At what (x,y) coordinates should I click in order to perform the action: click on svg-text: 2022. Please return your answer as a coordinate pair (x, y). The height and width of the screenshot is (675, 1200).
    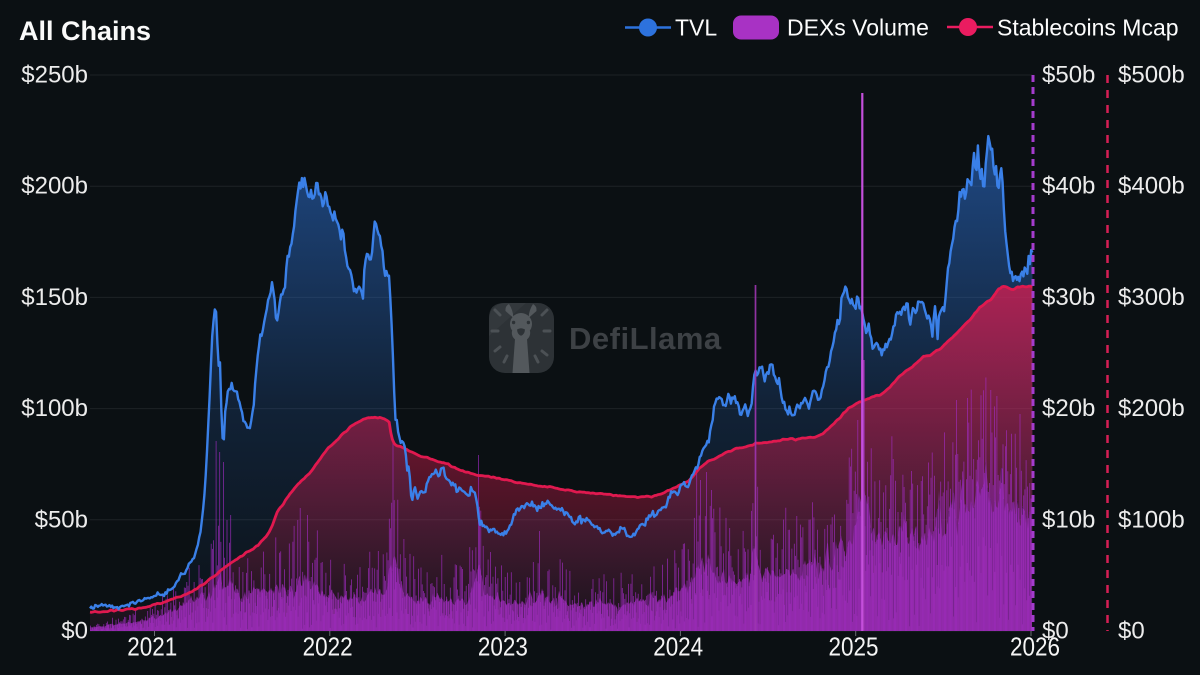
    Looking at the image, I should click on (328, 648).